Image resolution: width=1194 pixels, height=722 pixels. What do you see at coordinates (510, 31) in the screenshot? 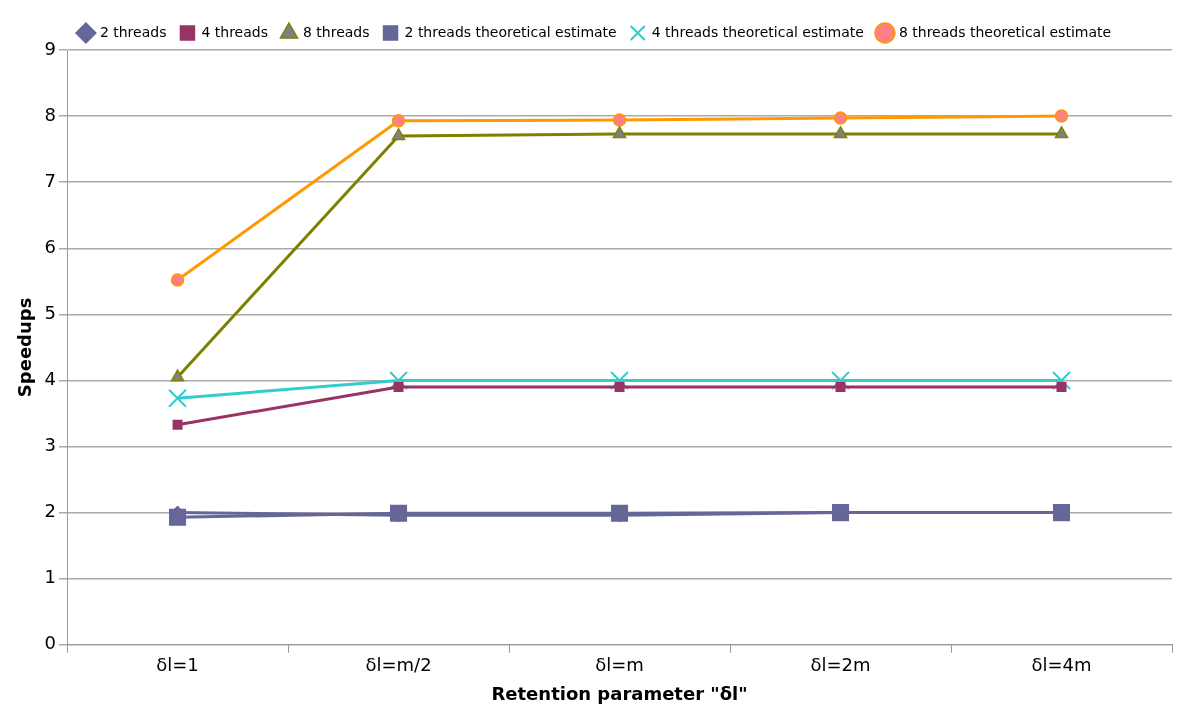
I see `legend-label: 2 threads theoretical estimate` at bounding box center [510, 31].